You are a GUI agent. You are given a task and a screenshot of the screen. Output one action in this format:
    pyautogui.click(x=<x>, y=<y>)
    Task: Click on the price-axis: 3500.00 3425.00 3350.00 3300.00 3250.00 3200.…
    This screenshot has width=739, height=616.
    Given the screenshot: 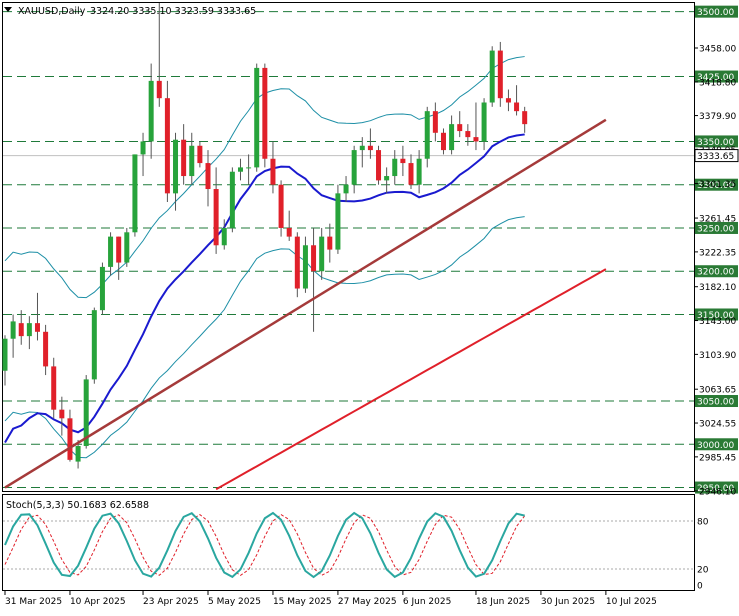 What is the action you would take?
    pyautogui.click(x=716, y=251)
    